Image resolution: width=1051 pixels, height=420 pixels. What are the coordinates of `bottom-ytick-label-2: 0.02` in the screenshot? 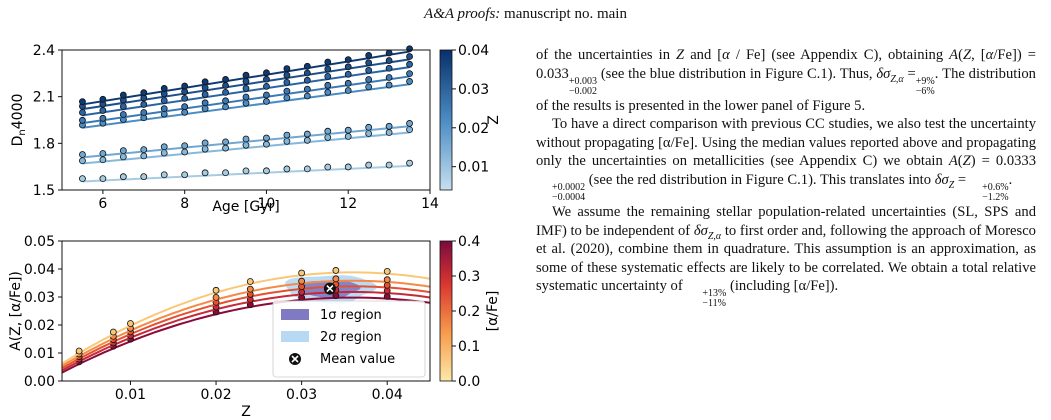 It's located at (39, 326).